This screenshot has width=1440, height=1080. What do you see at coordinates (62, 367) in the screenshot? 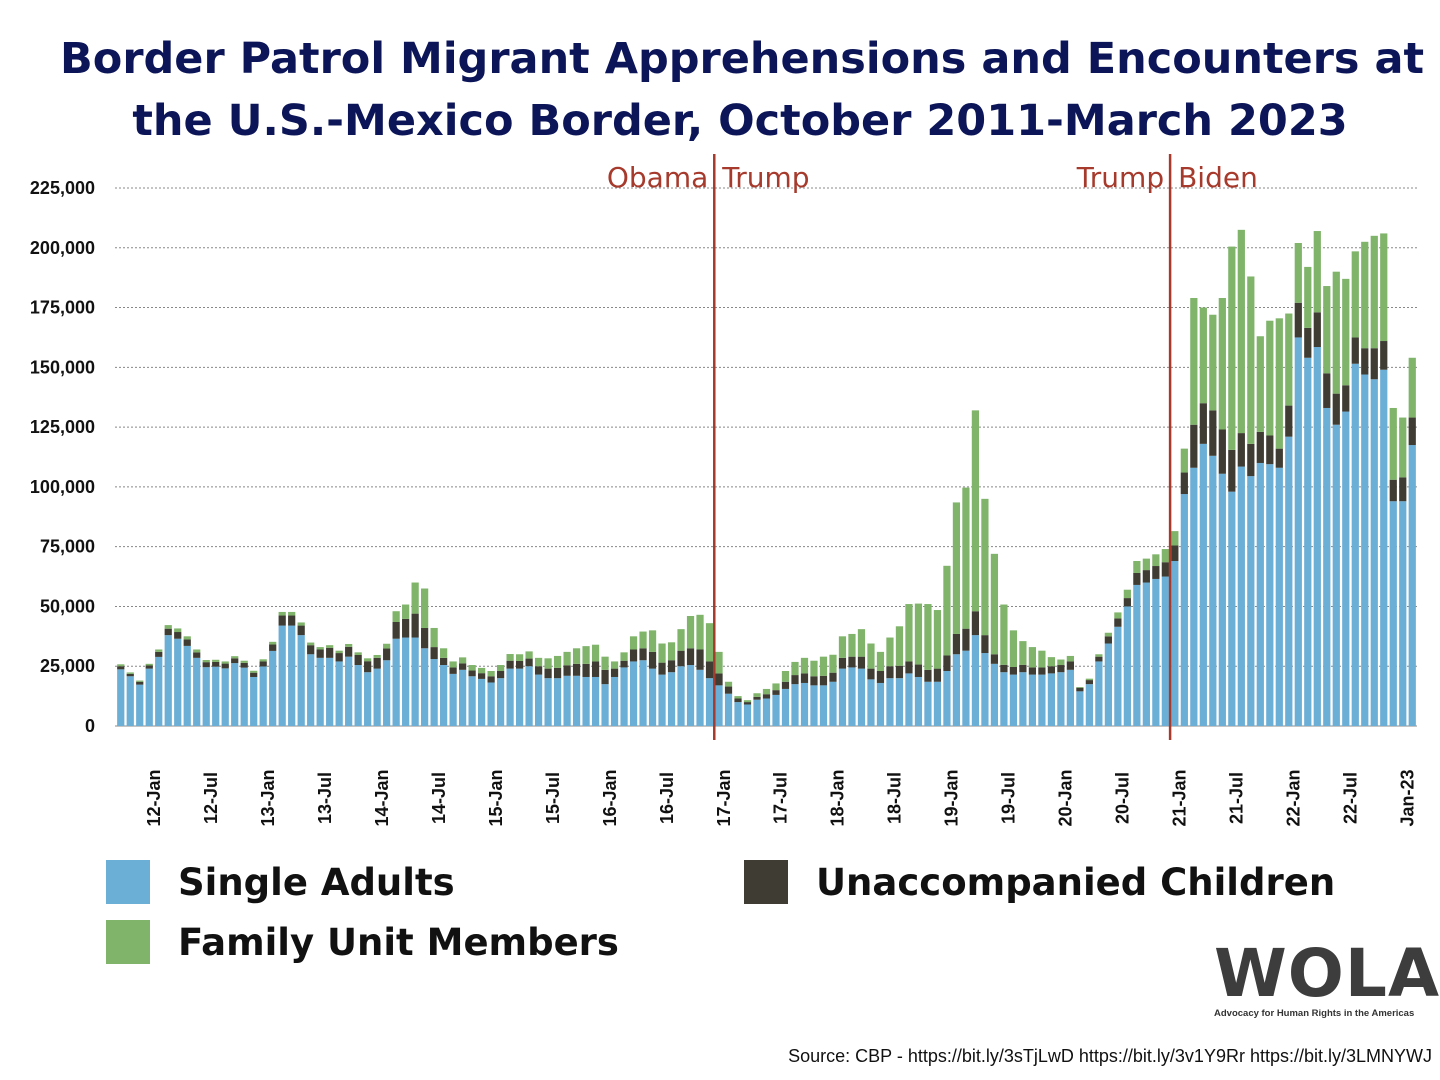
I see `y-tick-label: 150,000` at bounding box center [62, 367].